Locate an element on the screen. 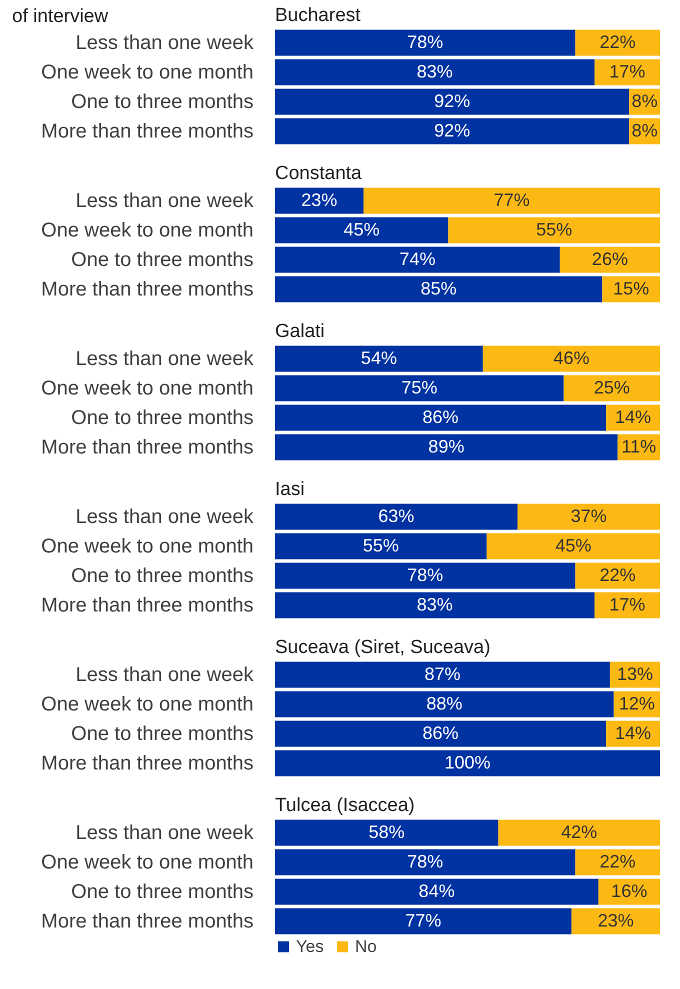 Image resolution: width=680 pixels, height=989 pixels. data-label: 84% is located at coordinates (436, 890).